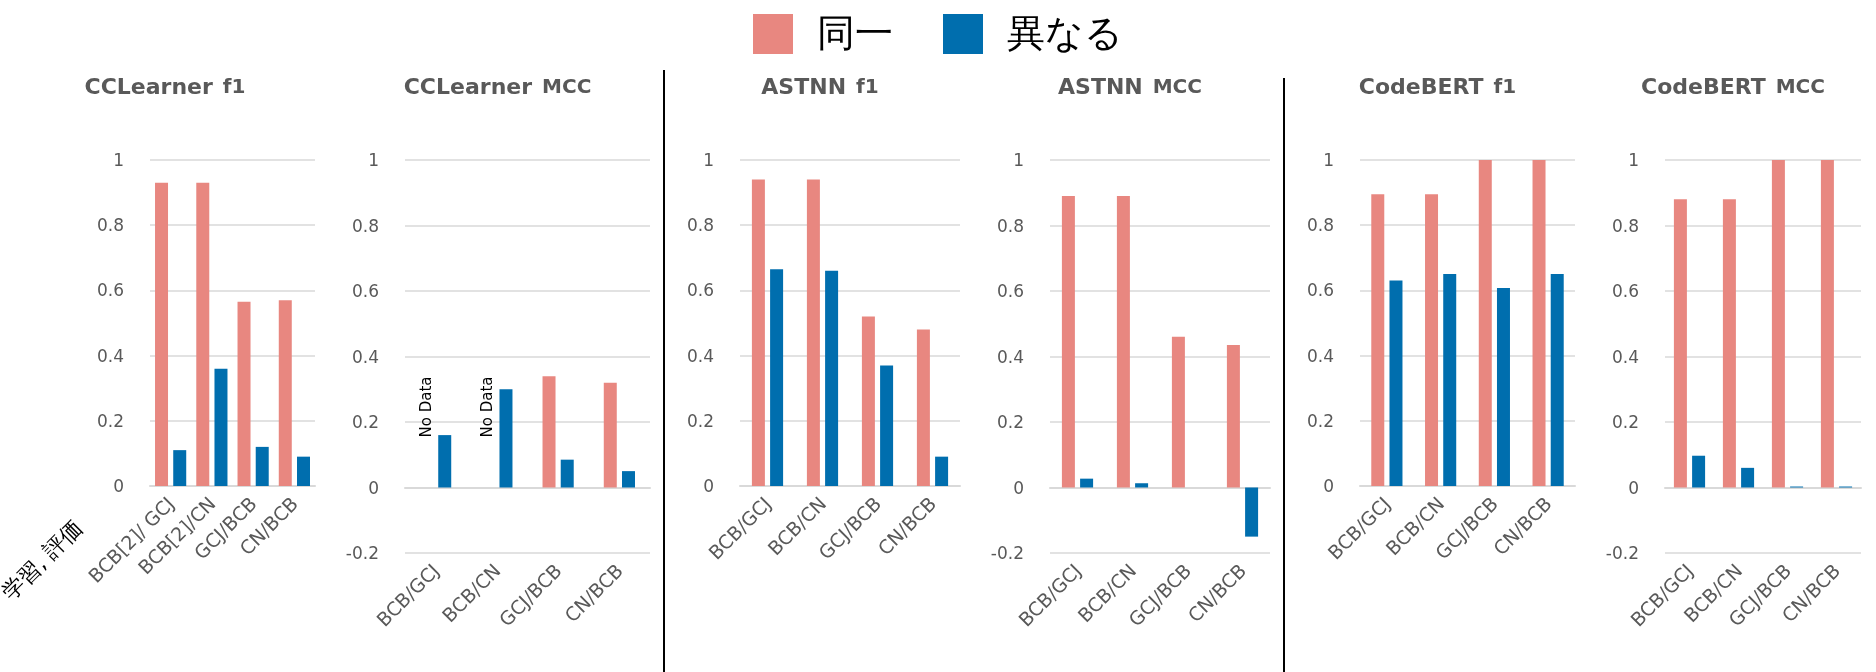 The image size is (1876, 672). I want to click on legend-label: 異なる, so click(1065, 33).